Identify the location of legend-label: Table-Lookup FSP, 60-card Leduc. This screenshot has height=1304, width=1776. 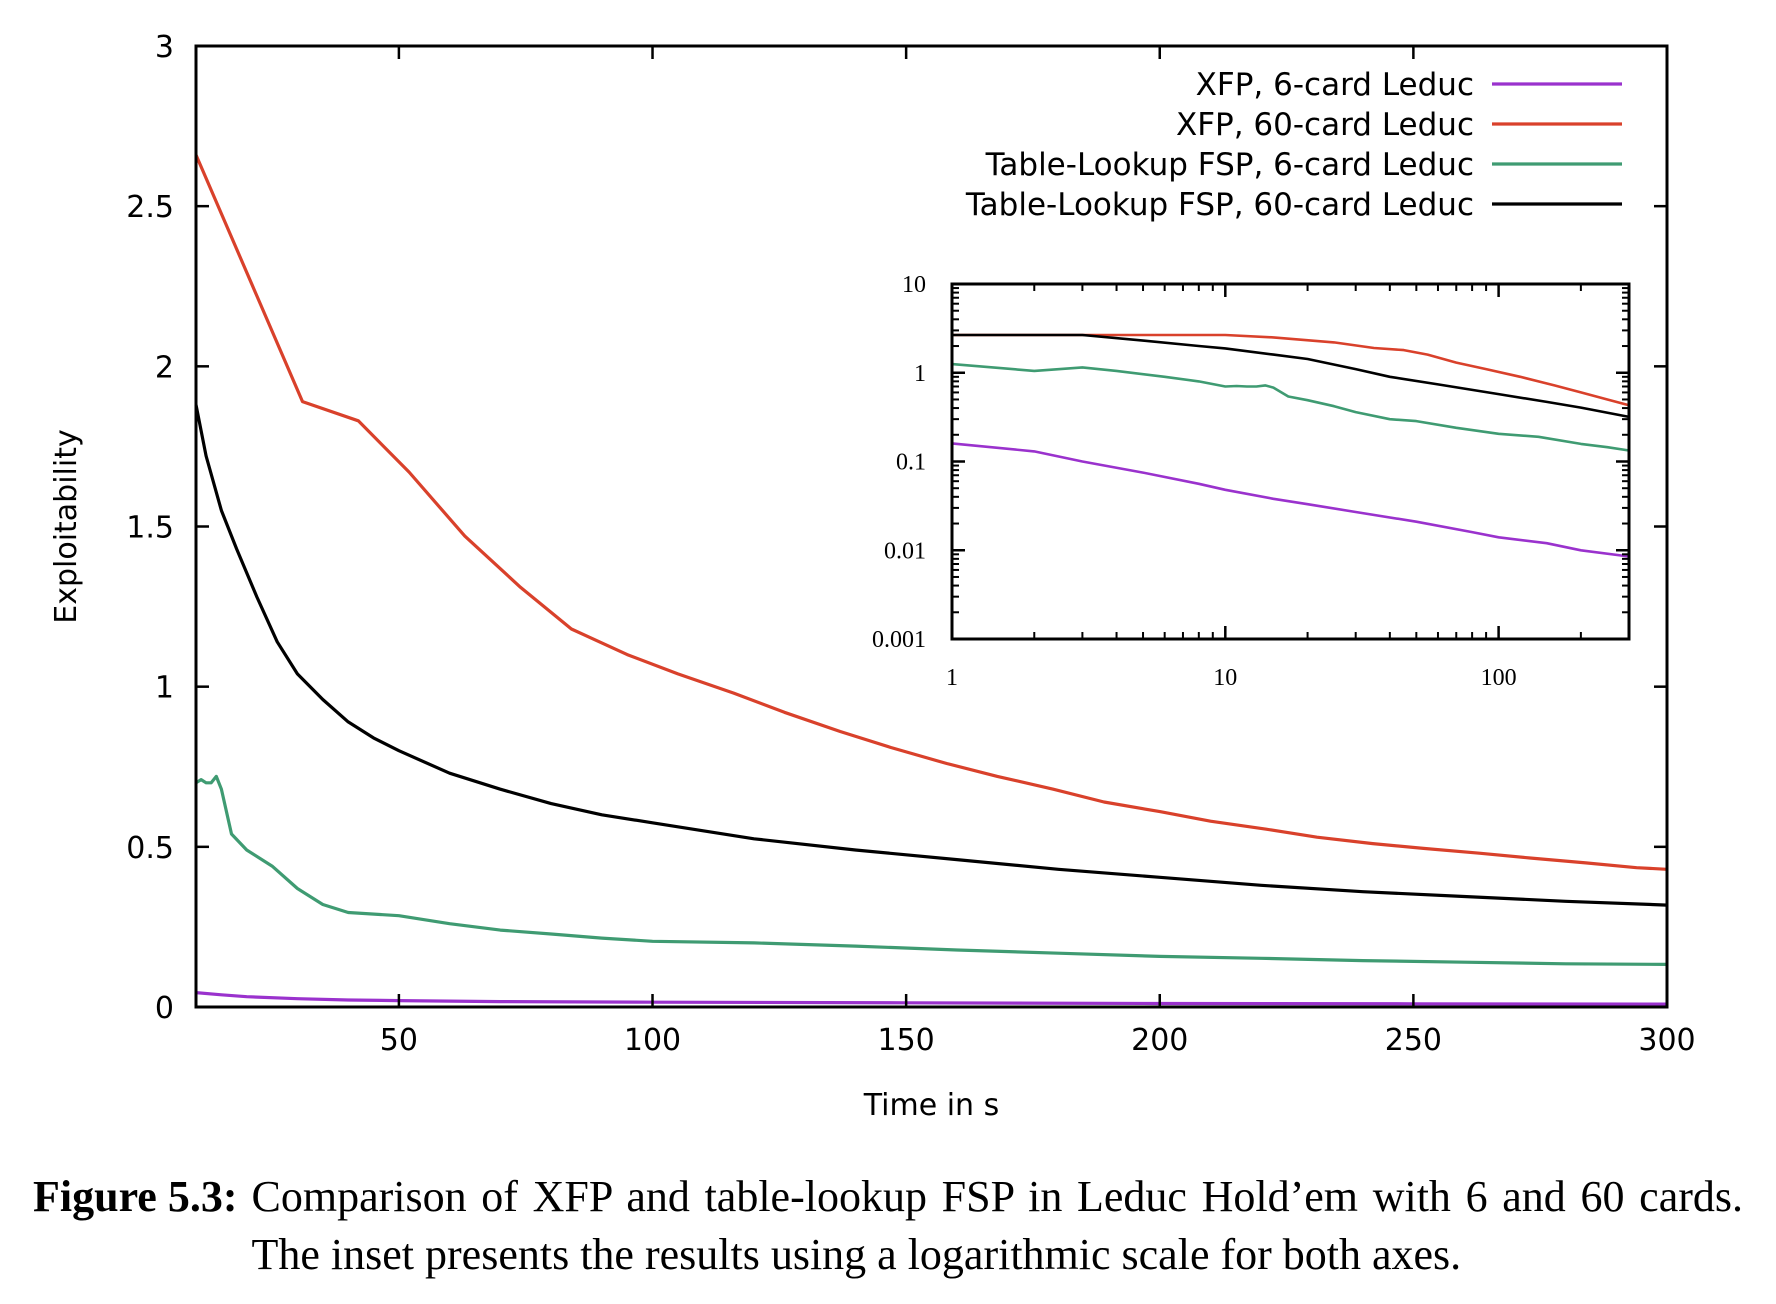
(1219, 205).